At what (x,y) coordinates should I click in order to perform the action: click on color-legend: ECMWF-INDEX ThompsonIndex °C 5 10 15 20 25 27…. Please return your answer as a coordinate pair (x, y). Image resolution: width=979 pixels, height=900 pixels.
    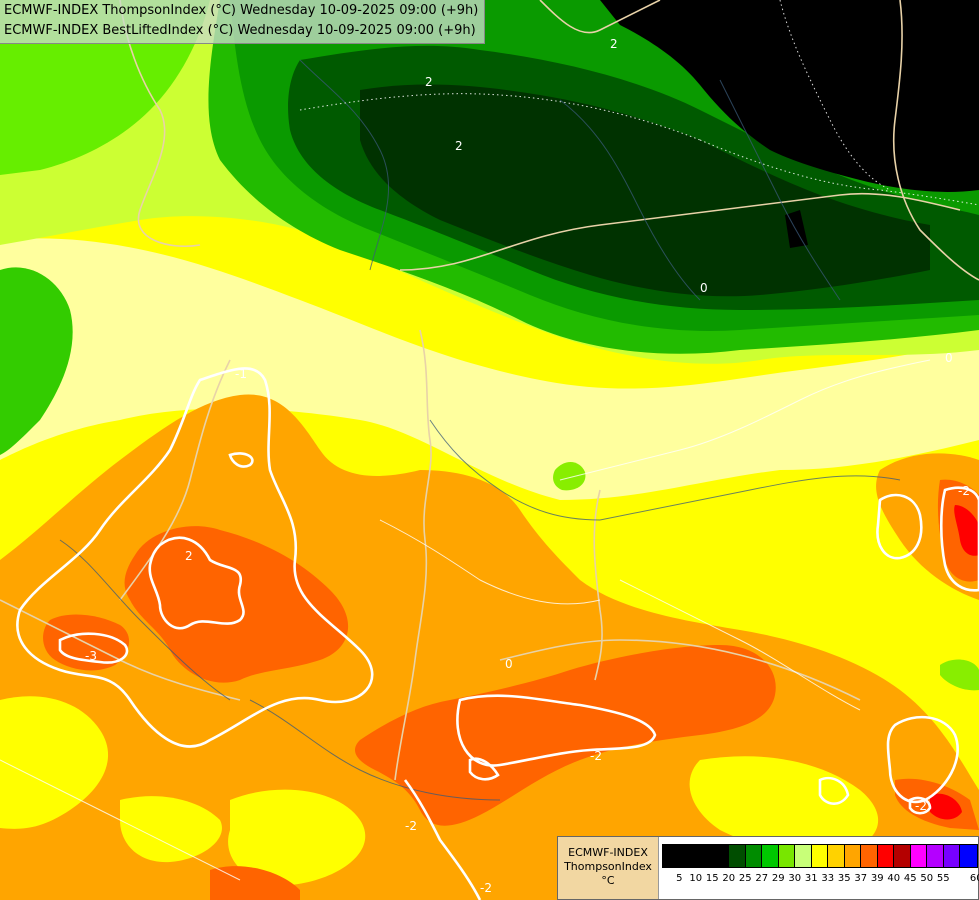
    Looking at the image, I should click on (768, 868).